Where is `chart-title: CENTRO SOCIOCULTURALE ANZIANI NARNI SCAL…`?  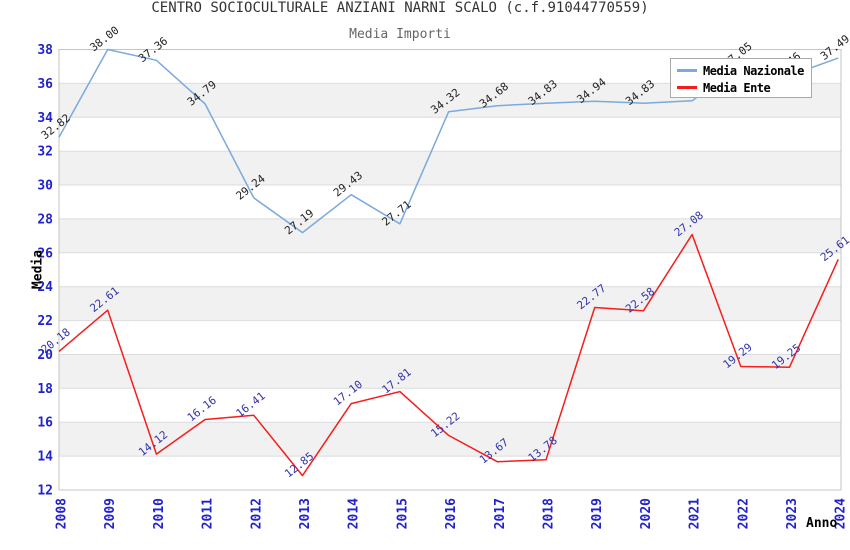
chart-title: CENTRO SOCIOCULTURALE ANZIANI NARNI SCAL… is located at coordinates (400, 8).